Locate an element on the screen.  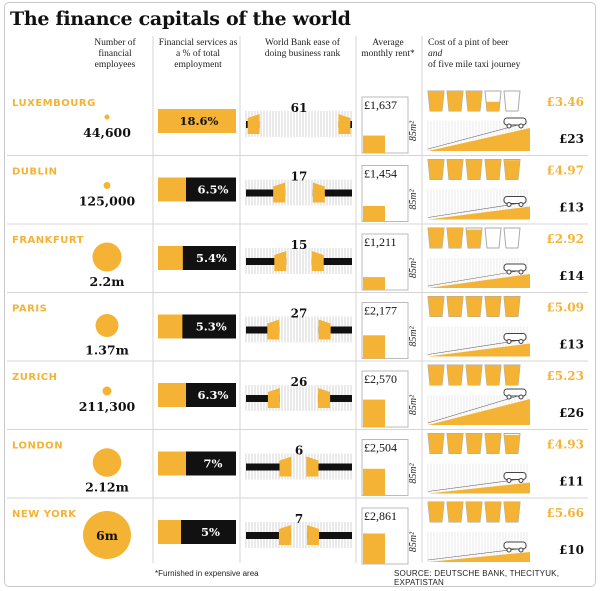
rank-label: 26 is located at coordinates (299, 382).